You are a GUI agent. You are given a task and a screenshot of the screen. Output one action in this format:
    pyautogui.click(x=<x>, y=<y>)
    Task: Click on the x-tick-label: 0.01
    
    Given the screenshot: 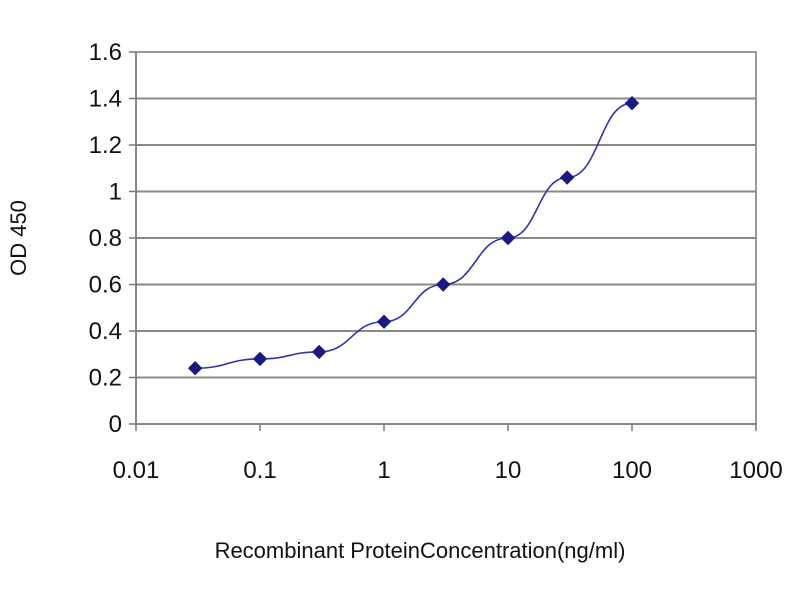 What is the action you would take?
    pyautogui.click(x=136, y=470)
    